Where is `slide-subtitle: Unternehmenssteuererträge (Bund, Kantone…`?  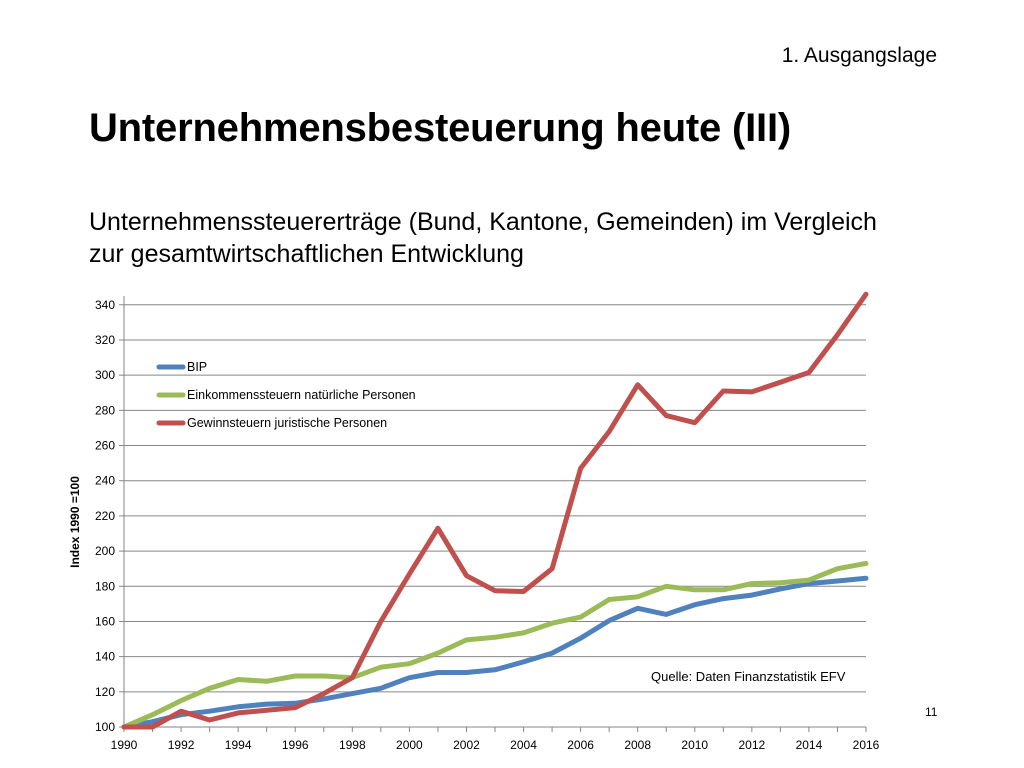
slide-subtitle: Unternehmenssteuererträge (Bund, Kantone… is located at coordinates (483, 238).